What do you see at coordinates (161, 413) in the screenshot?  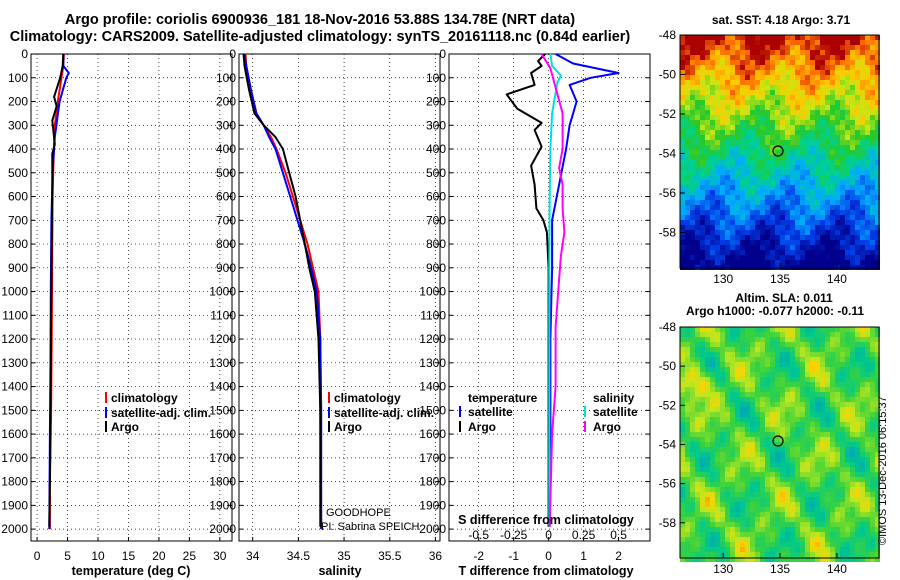 I see `legend-satellite-label: satellite-adj. clim.` at bounding box center [161, 413].